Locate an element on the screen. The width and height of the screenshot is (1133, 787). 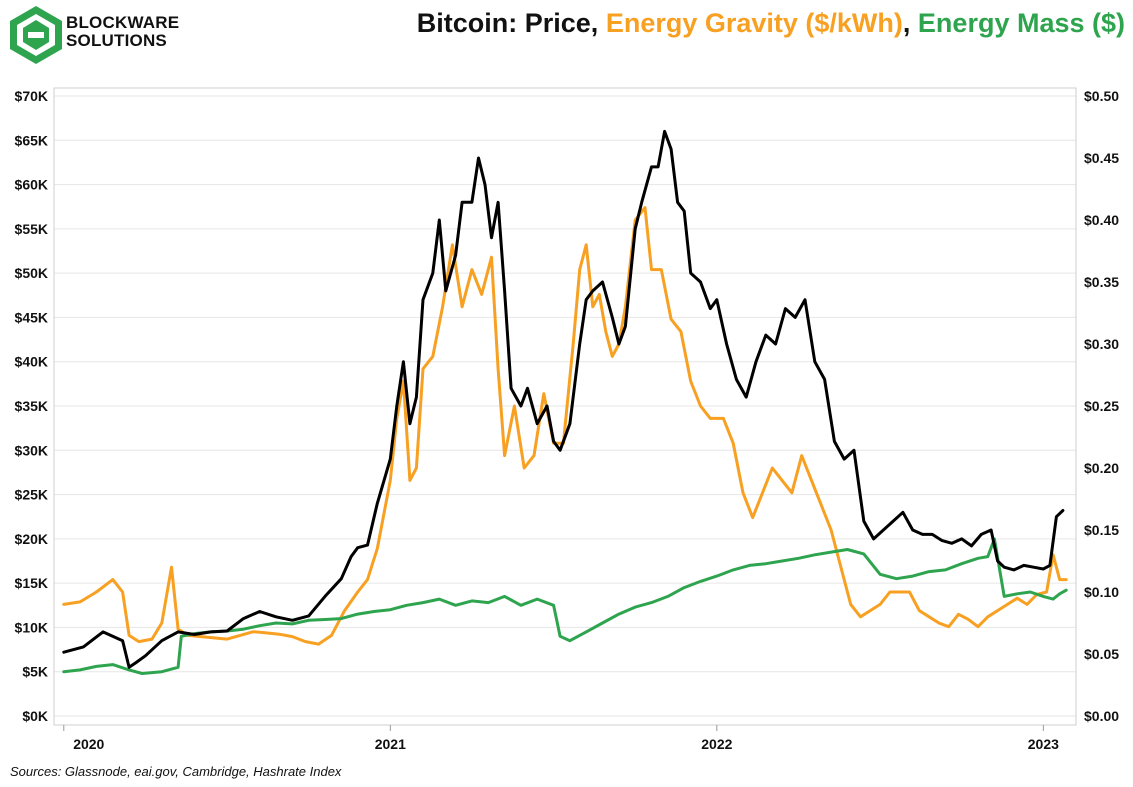
brand-line2: SOLUTIONS is located at coordinates (116, 40).